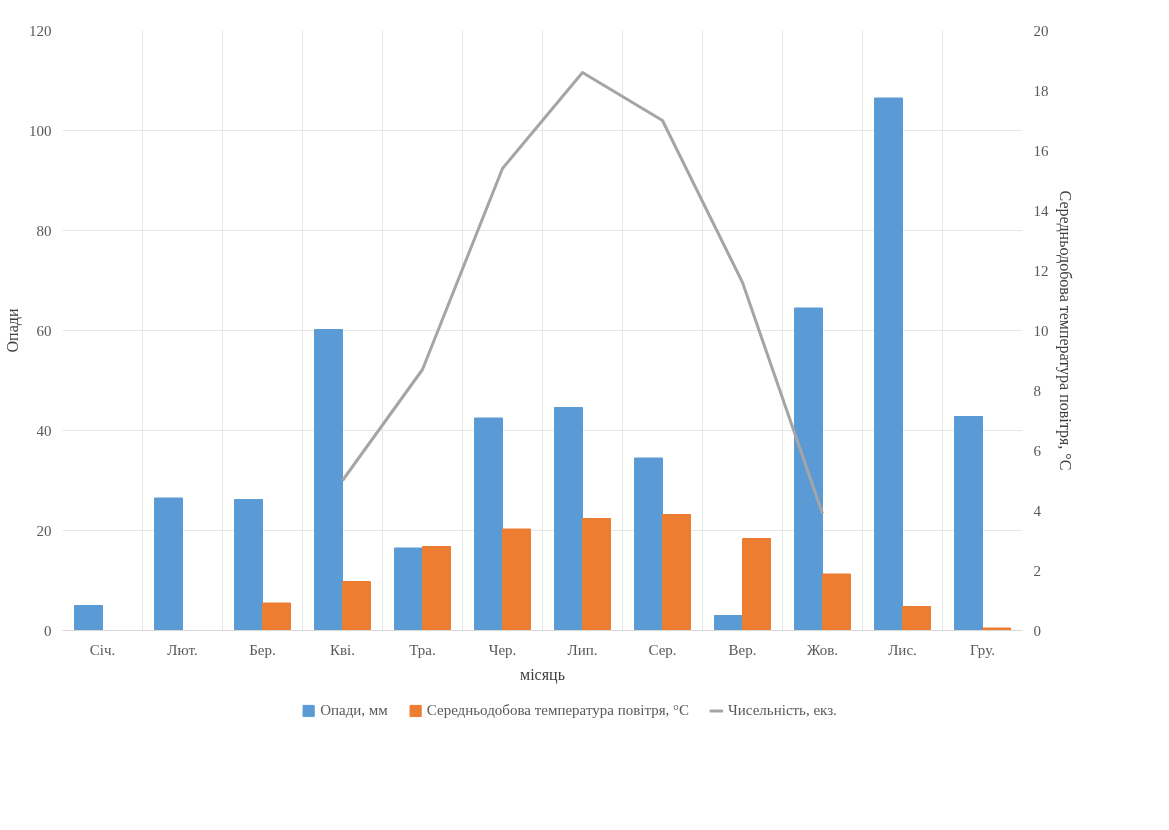 The width and height of the screenshot is (1169, 830). What do you see at coordinates (262, 649) in the screenshot?
I see `x-tick-label: Бер.` at bounding box center [262, 649].